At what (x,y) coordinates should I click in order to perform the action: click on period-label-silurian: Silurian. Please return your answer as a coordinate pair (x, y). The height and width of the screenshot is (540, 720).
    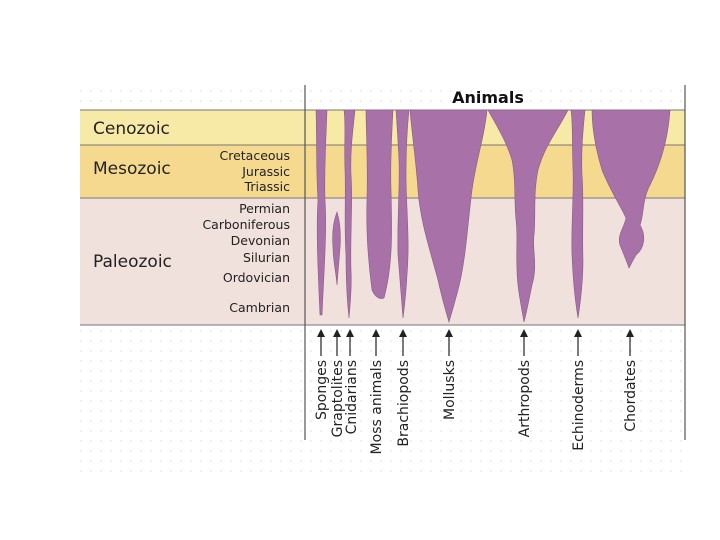
    Looking at the image, I should click on (266, 257).